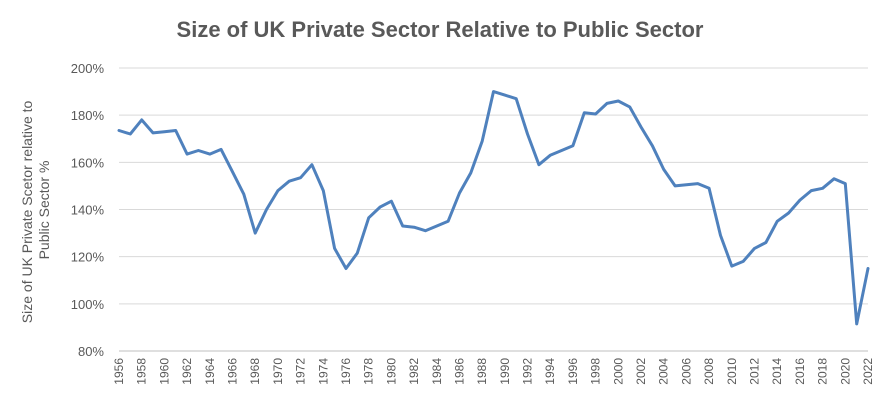 The image size is (892, 417). I want to click on x-tick-label: 2002, so click(641, 371).